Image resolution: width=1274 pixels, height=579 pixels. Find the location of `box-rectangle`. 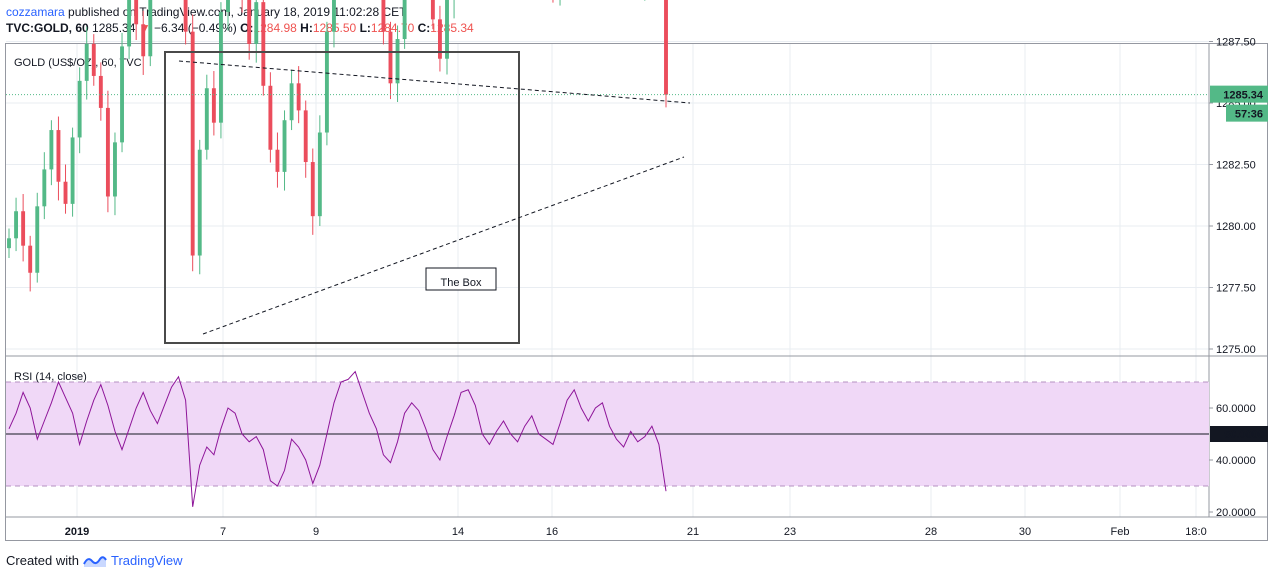

box-rectangle is located at coordinates (342, 197).